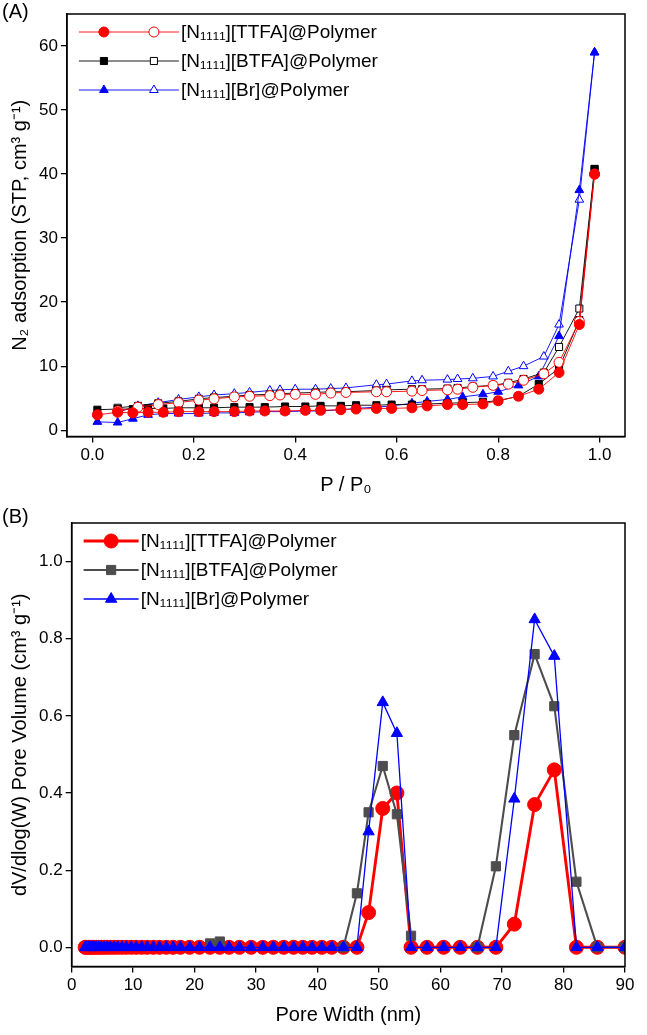 This screenshot has width=647, height=1035. What do you see at coordinates (346, 483) in the screenshot?
I see `x-axis-title: P / P₀` at bounding box center [346, 483].